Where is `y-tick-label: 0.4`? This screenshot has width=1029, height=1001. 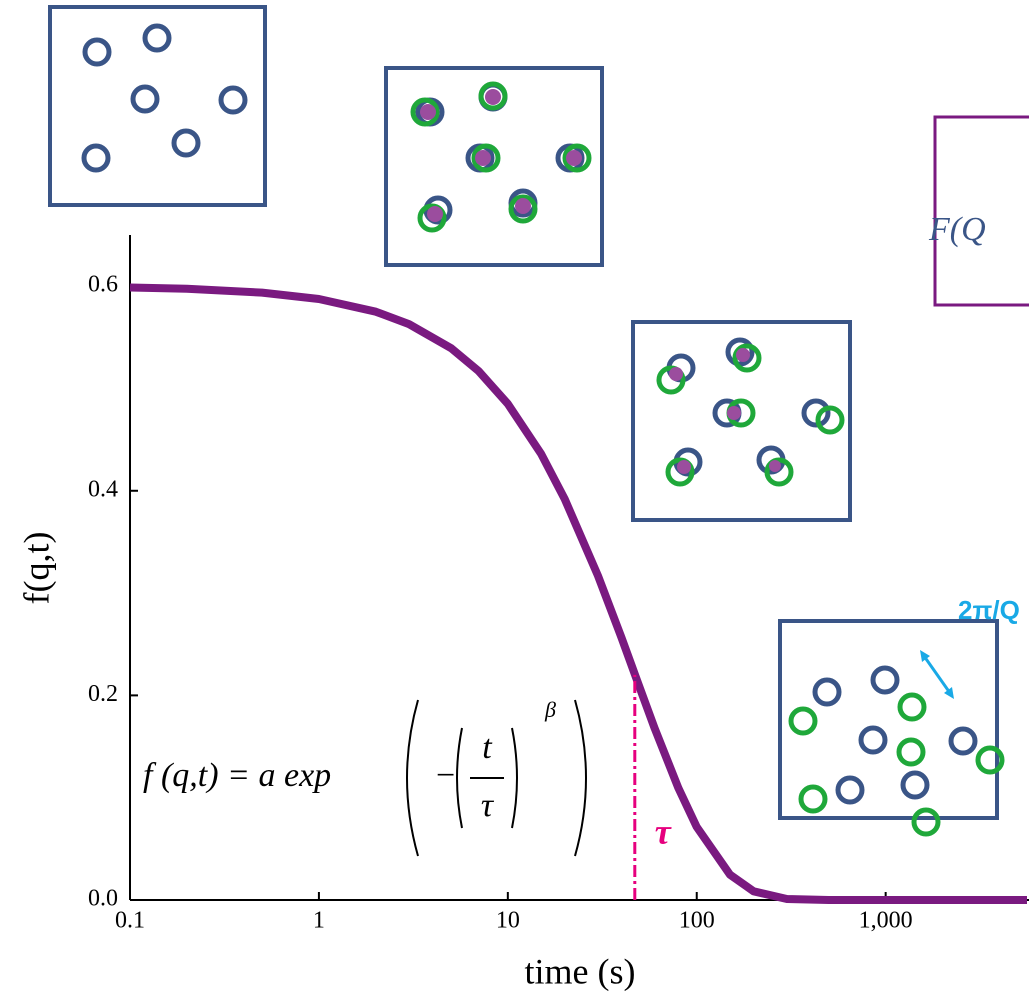 y-tick-label: 0.4 is located at coordinates (103, 489).